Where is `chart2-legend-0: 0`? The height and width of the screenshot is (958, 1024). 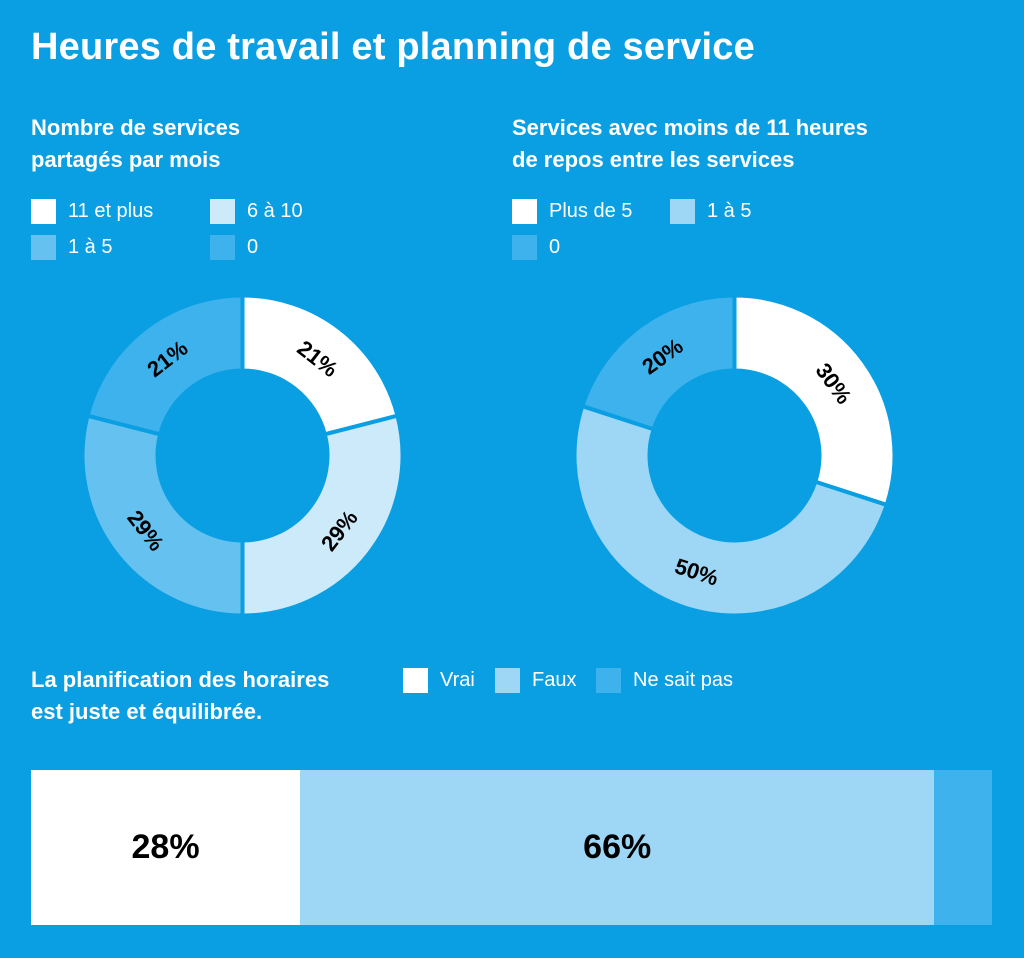
chart2-legend-0: 0 is located at coordinates (536, 247).